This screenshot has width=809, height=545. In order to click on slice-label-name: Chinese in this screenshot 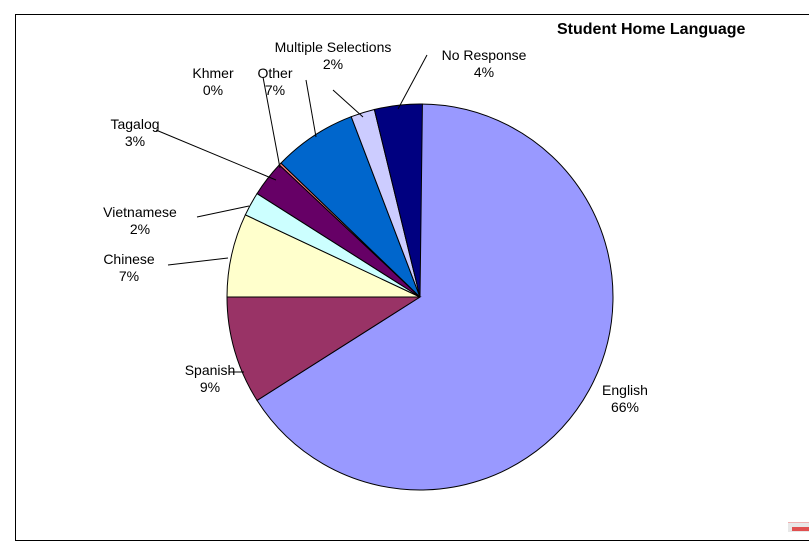, I will do `click(129, 259)`.